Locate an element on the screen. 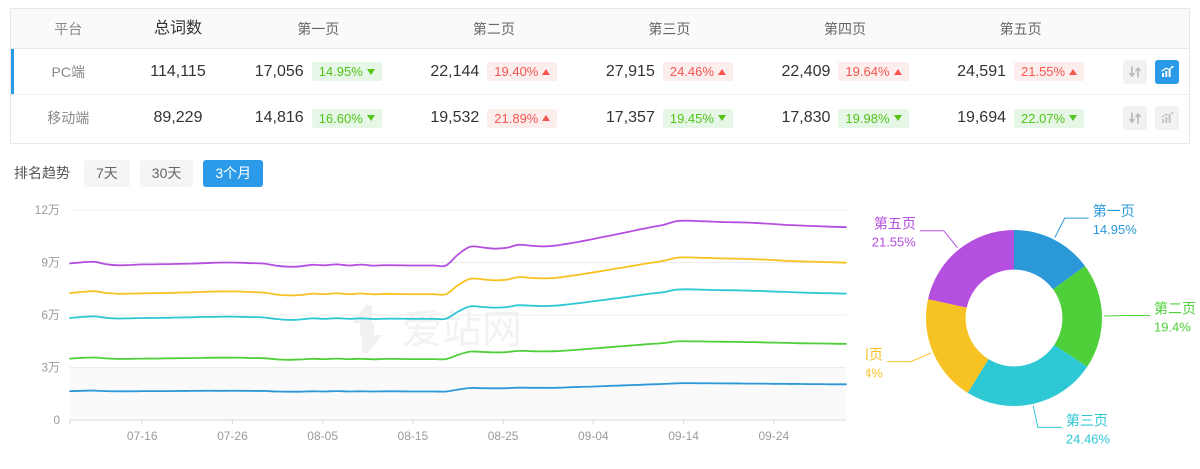 Image resolution: width=1200 pixels, height=469 pixels. cell-page-2: 19,532 21.89% is located at coordinates (494, 118).